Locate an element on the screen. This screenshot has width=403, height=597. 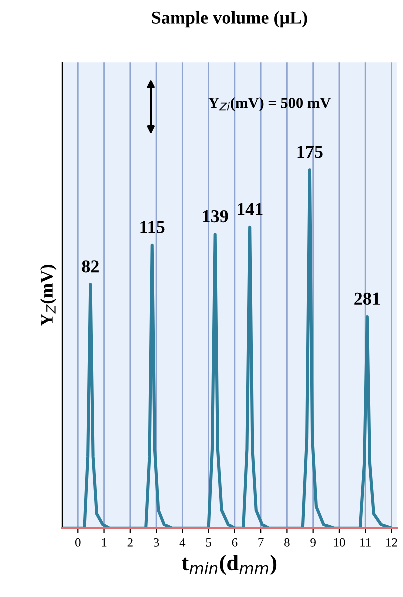
x-tick-label: 10 is located at coordinates (340, 542).